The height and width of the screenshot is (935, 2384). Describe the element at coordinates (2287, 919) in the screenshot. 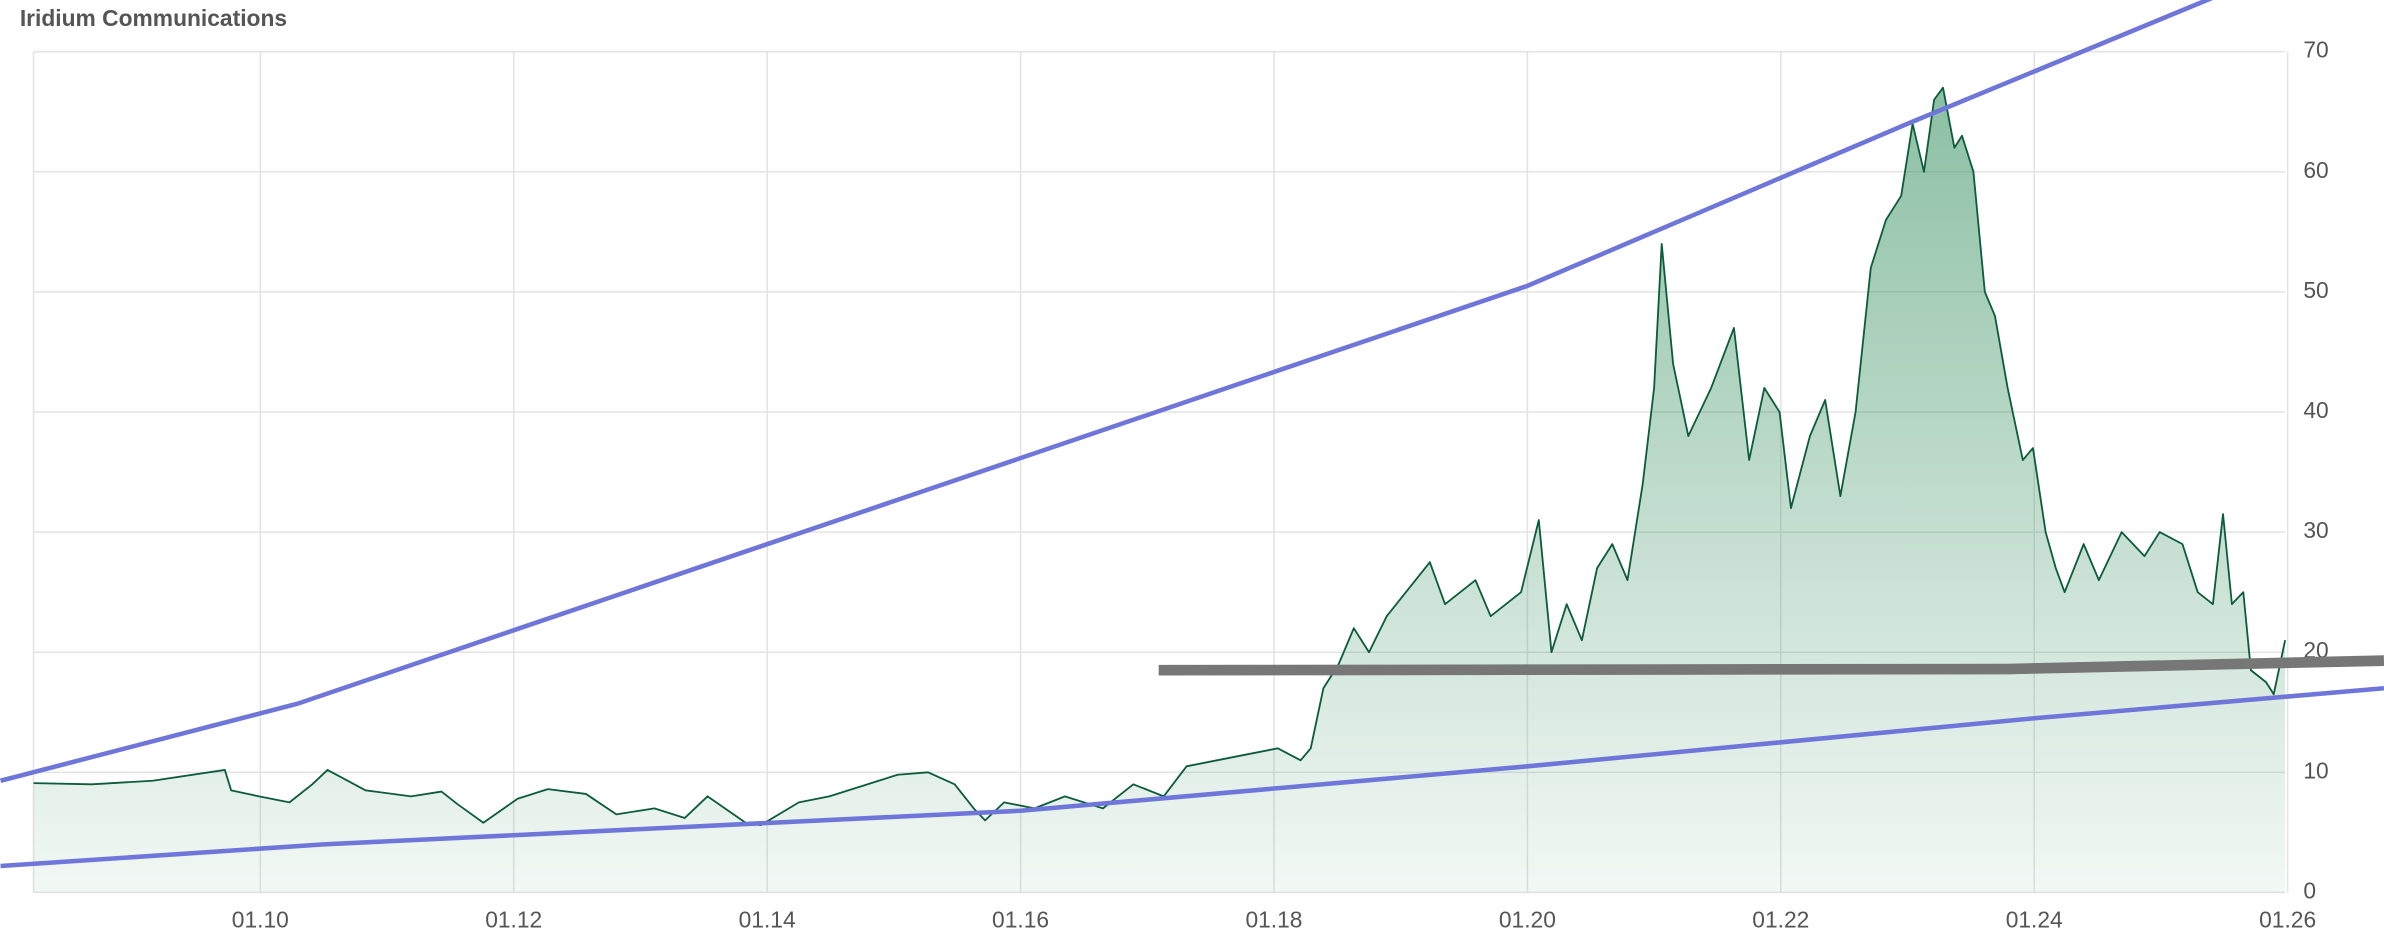

I see `x-tick-label: 01.26` at that location.